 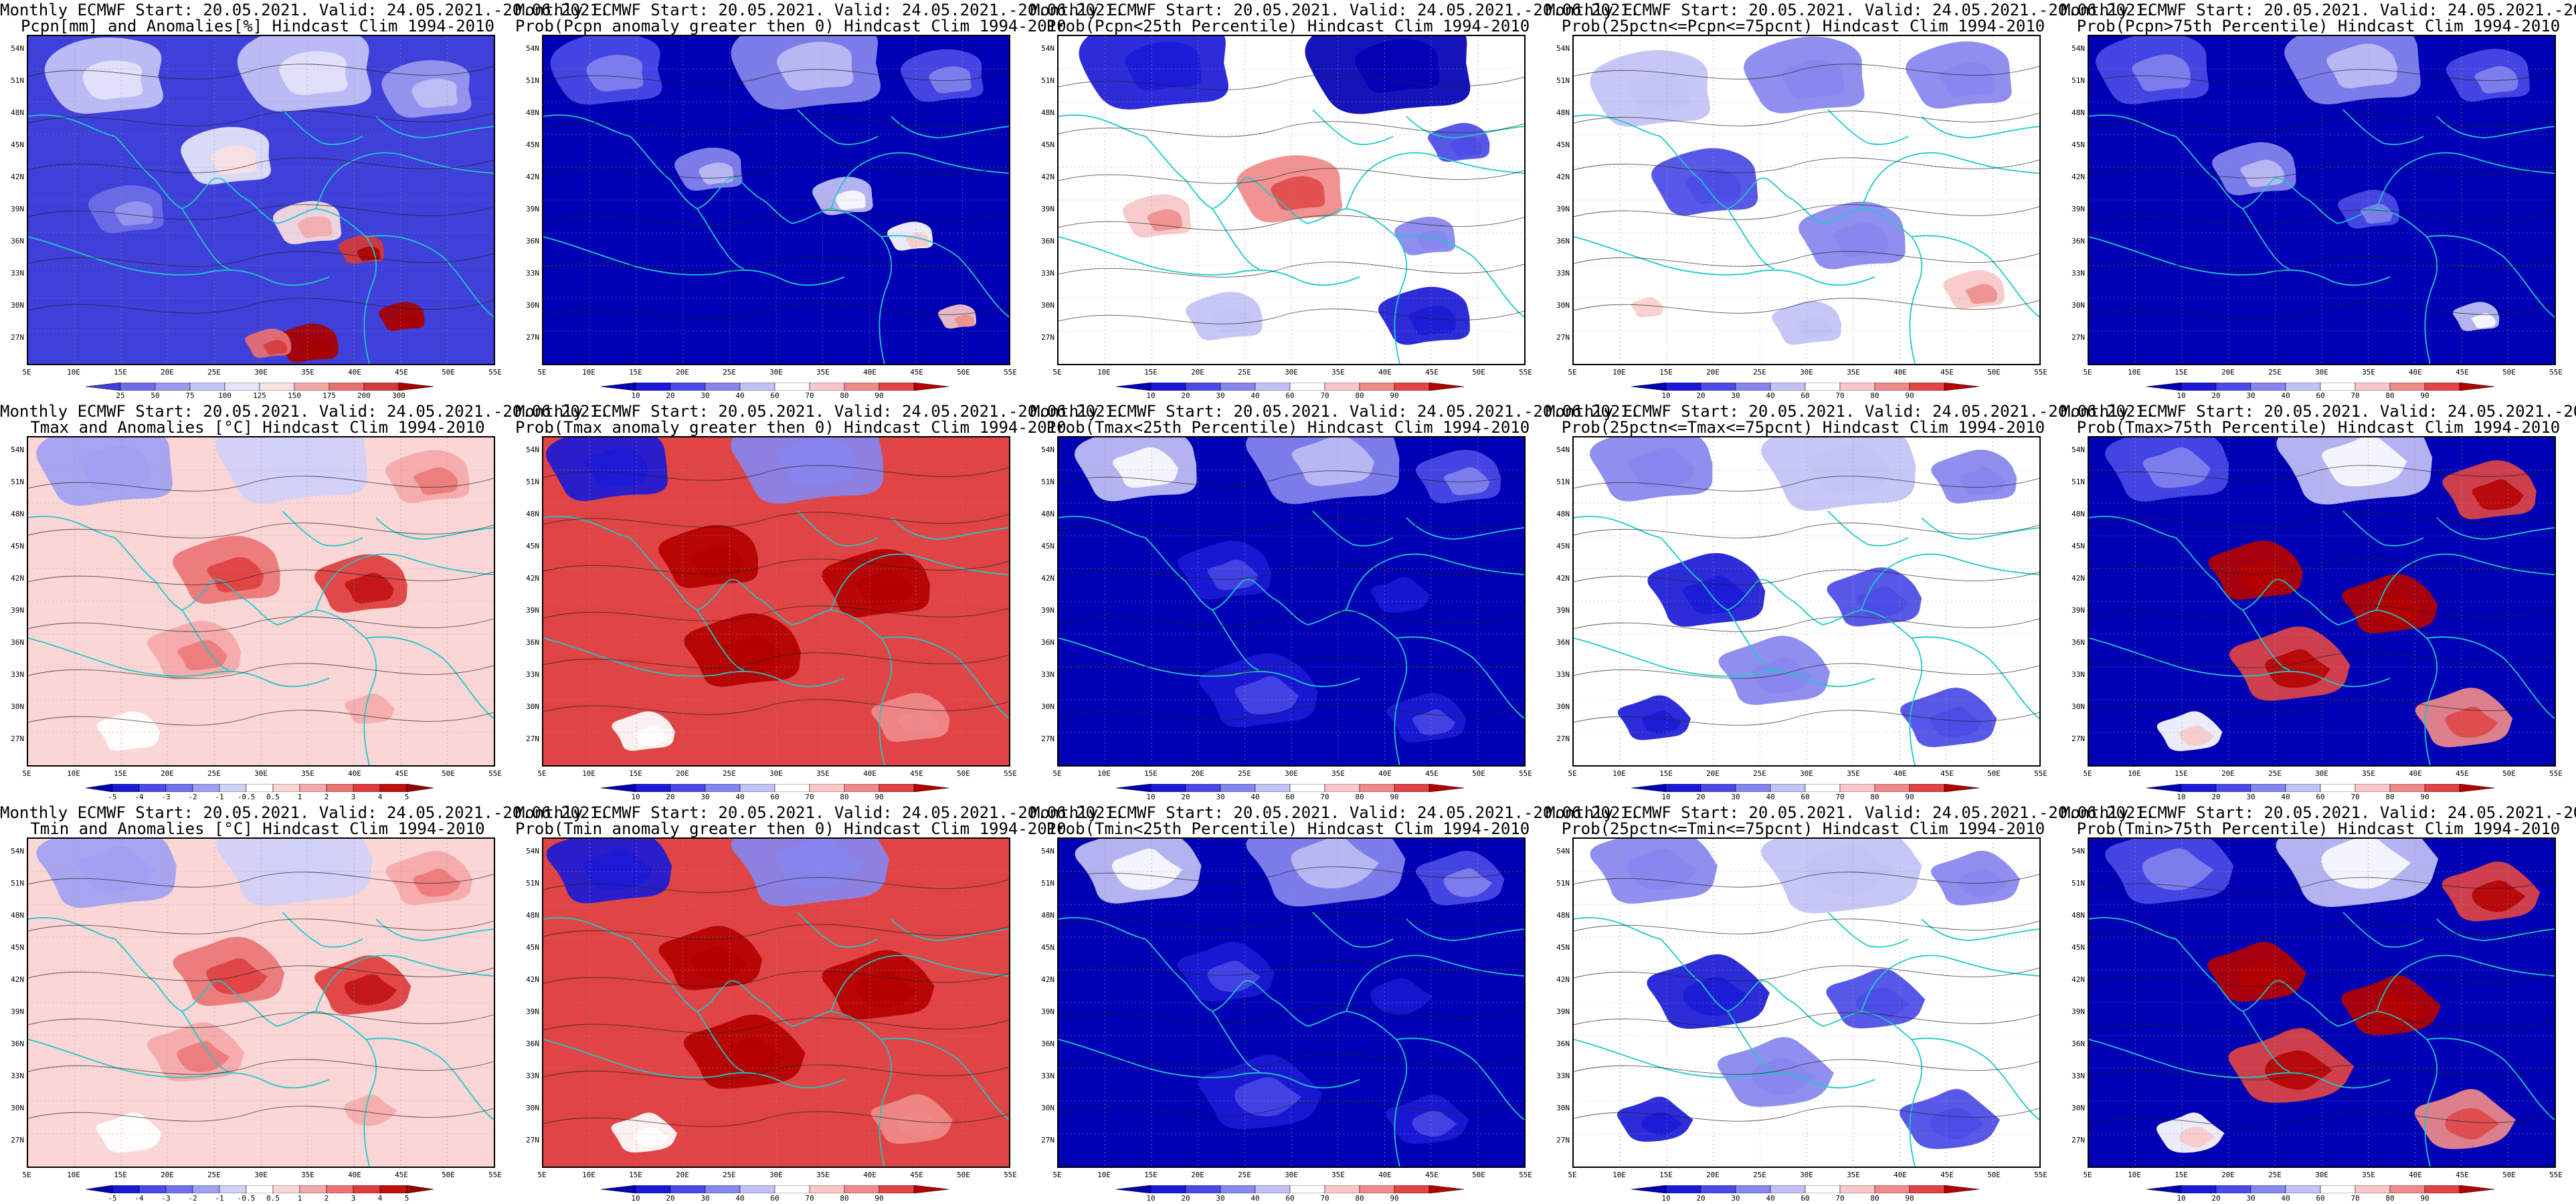 I want to click on shaded-field-map, so click(x=261, y=200).